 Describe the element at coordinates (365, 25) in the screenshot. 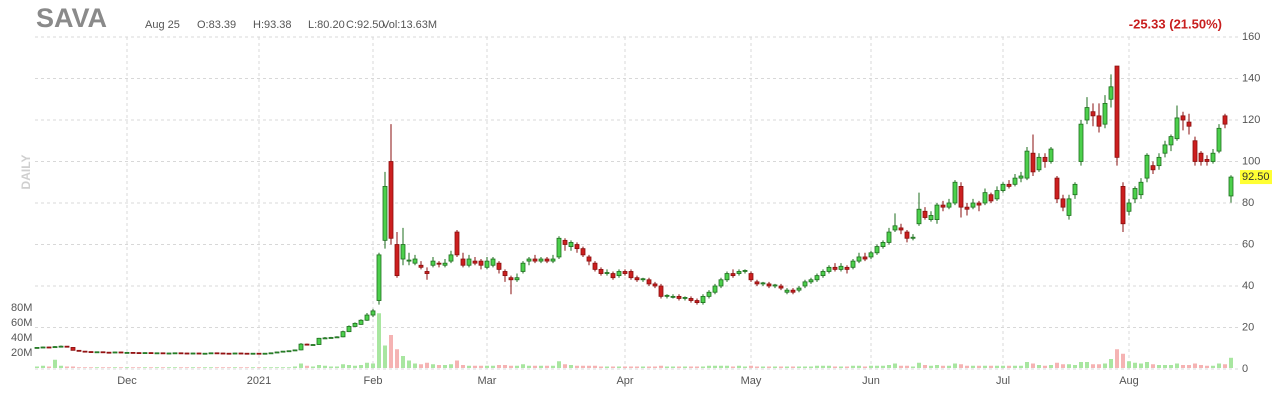

I see `close-info: C:92.50` at that location.